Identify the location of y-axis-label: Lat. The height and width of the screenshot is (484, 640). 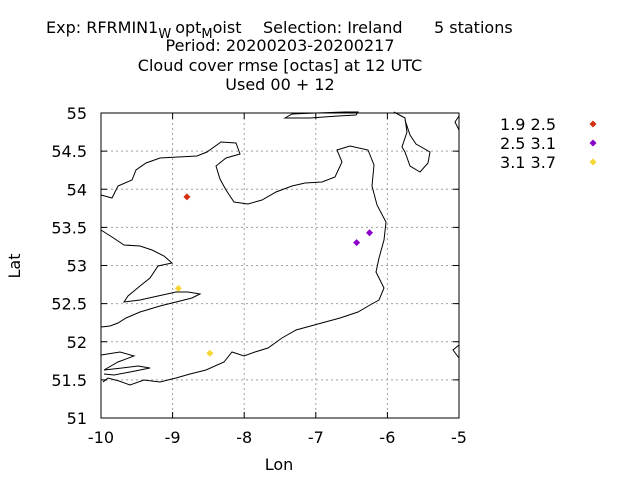
(14, 266).